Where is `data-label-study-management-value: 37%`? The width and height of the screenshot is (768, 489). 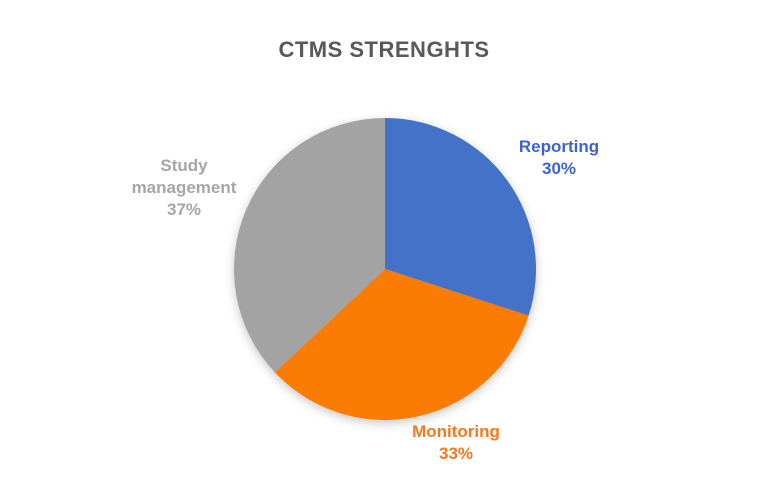
data-label-study-management-value: 37% is located at coordinates (184, 209).